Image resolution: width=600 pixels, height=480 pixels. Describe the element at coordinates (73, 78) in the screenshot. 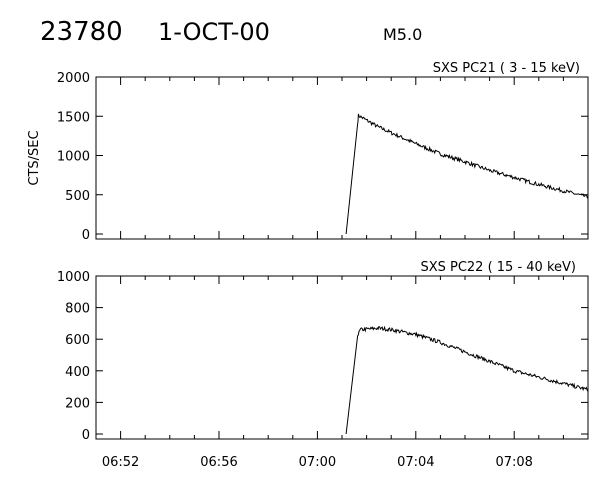

I see `y-tick-label: 2000` at that location.